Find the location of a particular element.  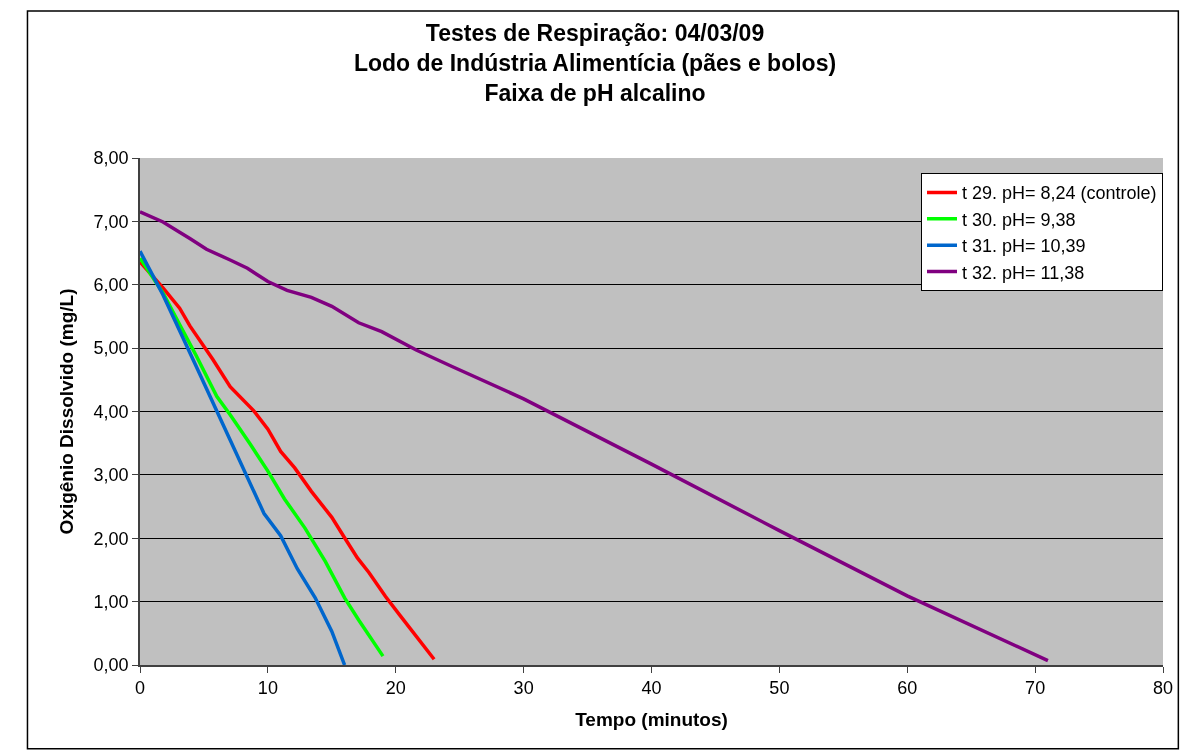

x-tick-label: 20 is located at coordinates (395, 688).